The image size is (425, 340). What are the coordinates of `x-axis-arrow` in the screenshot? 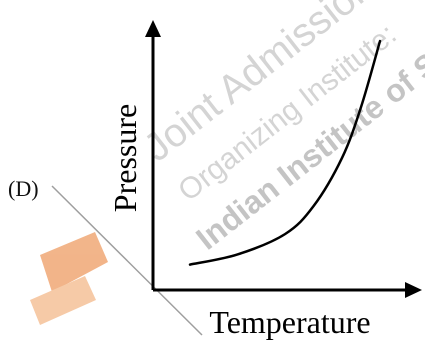 It's located at (413, 290).